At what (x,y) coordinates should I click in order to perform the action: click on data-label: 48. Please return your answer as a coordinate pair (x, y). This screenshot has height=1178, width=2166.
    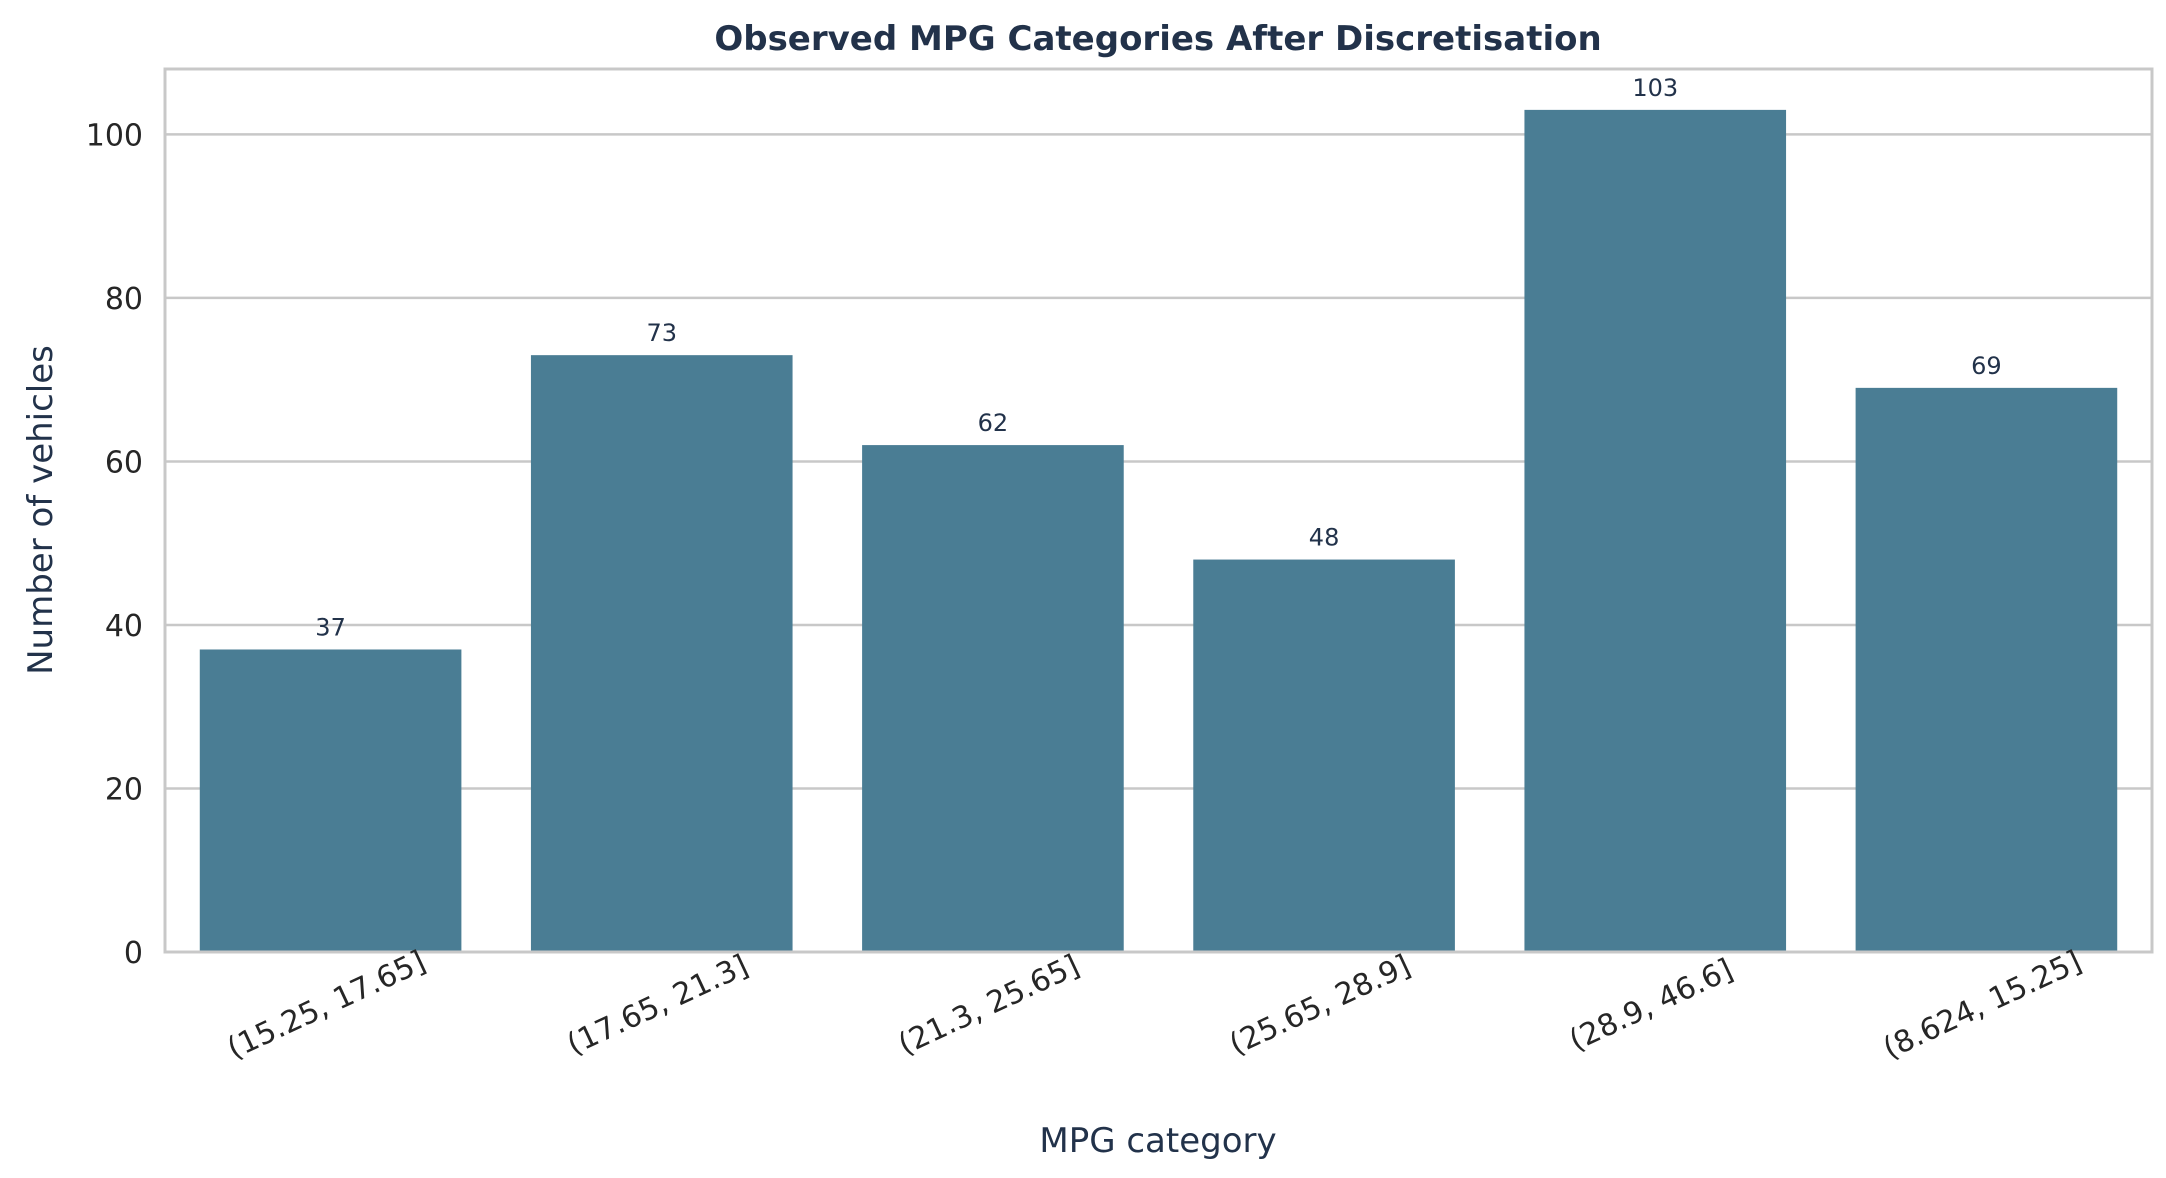
    Looking at the image, I should click on (1324, 538).